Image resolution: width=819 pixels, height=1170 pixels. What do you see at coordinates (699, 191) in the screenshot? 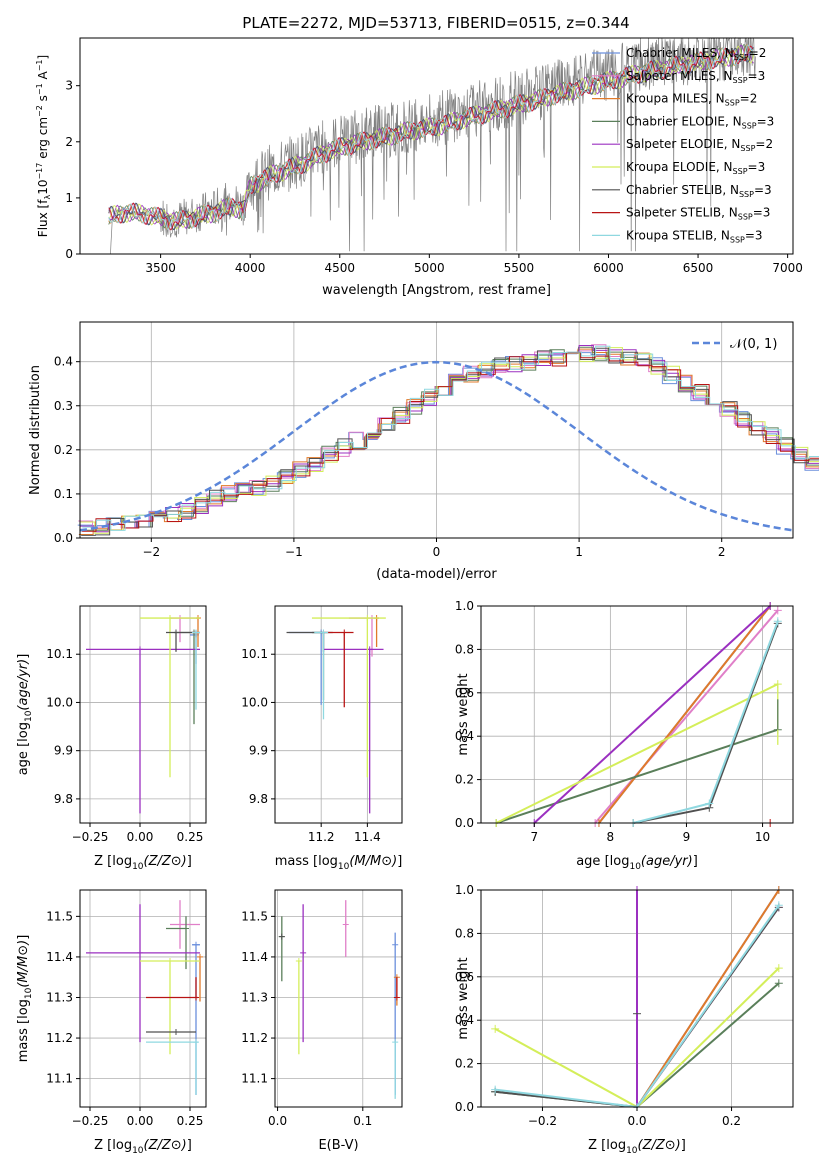
I see `legend-label: Chabrier STELIB, NSSP=3` at bounding box center [699, 191].